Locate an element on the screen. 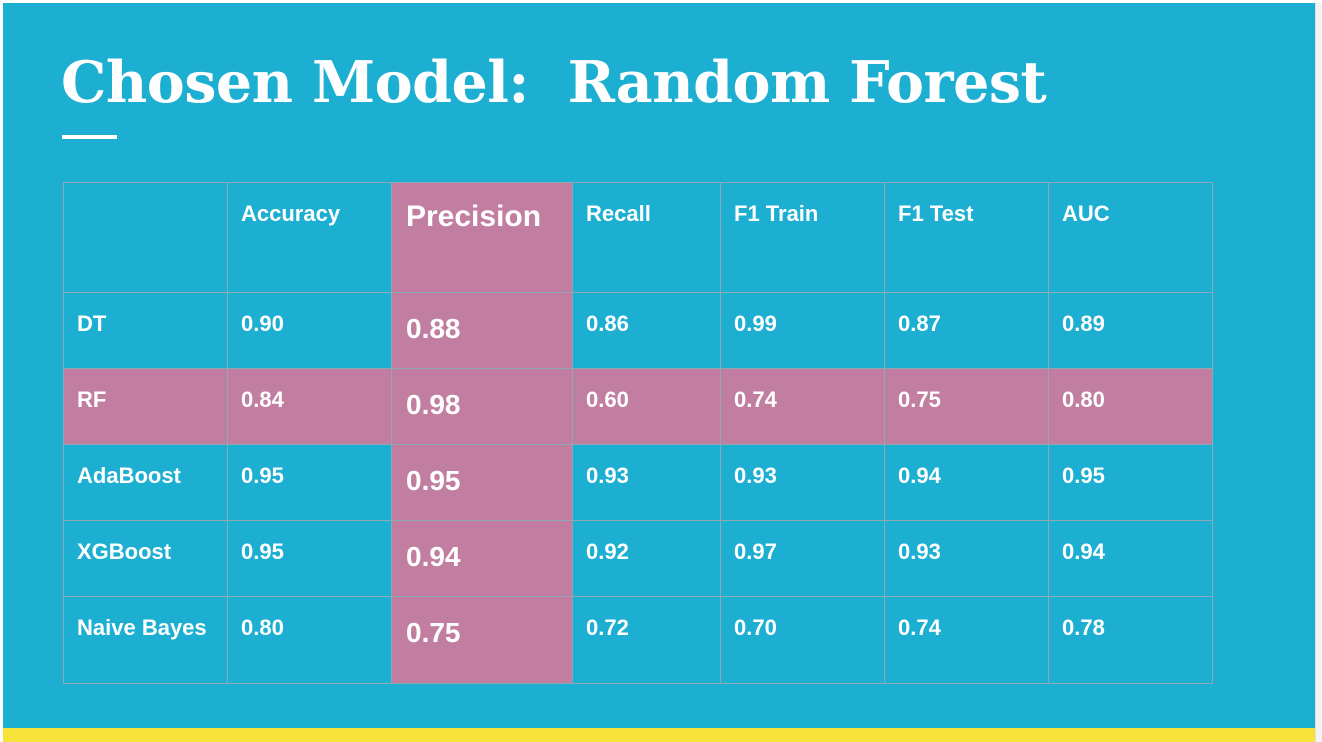 The width and height of the screenshot is (1322, 742). f1-test-cell: 0.93 is located at coordinates (966, 558).